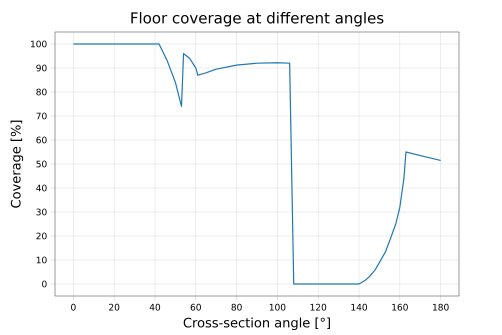 The height and width of the screenshot is (335, 502). Describe the element at coordinates (41, 92) in the screenshot. I see `y-tick-label: 80` at that location.